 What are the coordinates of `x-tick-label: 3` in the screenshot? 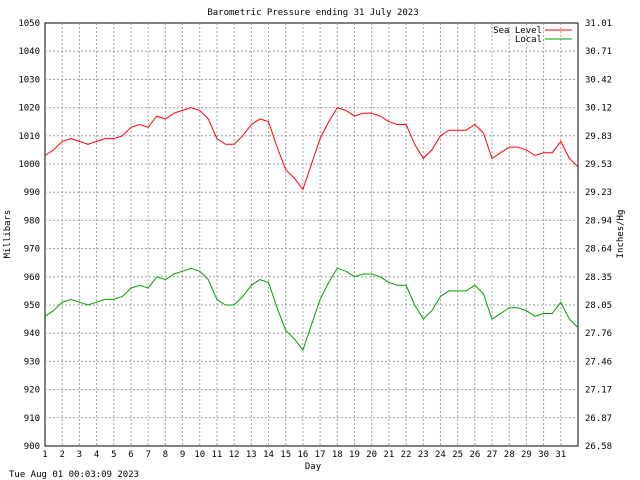 It's located at (79, 455).